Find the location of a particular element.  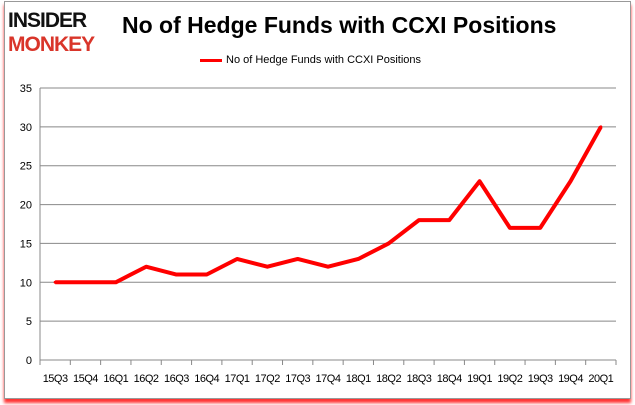

y-tick-label: 25 is located at coordinates (26, 167).